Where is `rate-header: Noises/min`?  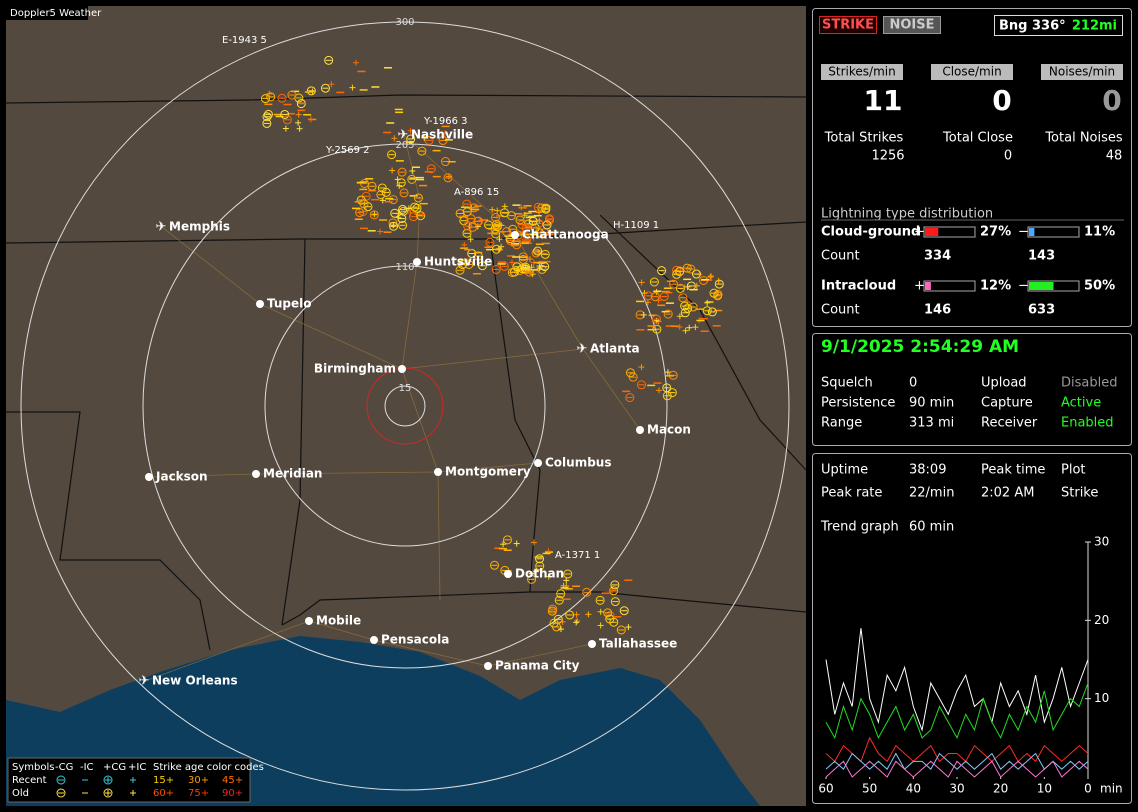
rate-header: Noises/min is located at coordinates (1082, 72).